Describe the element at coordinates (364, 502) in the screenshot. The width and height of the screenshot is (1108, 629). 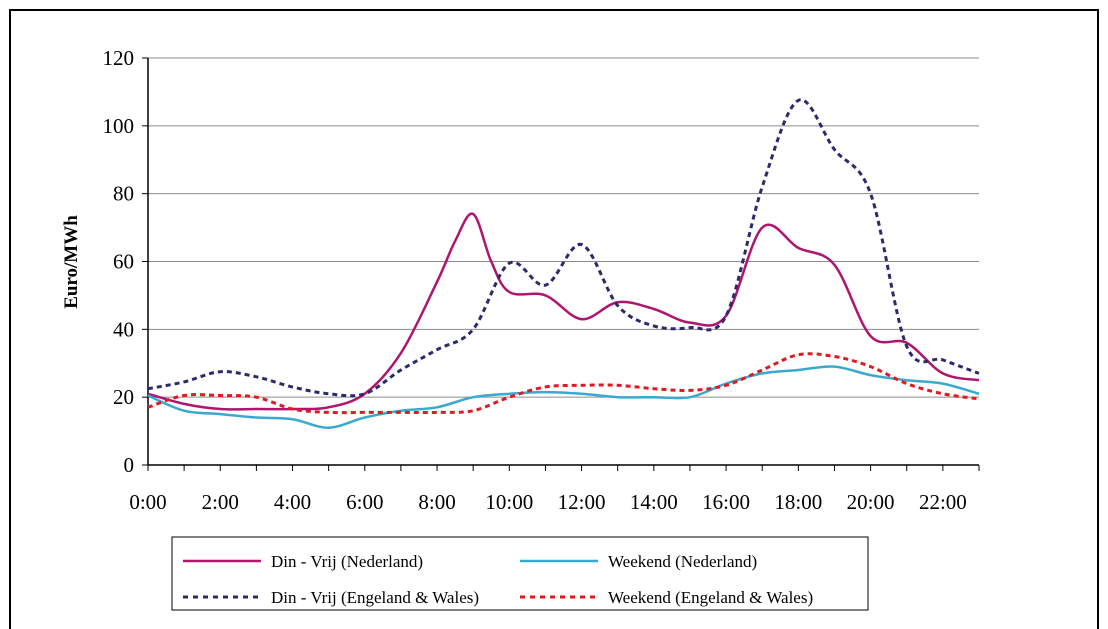
I see `x-tick-label: 6:00` at that location.